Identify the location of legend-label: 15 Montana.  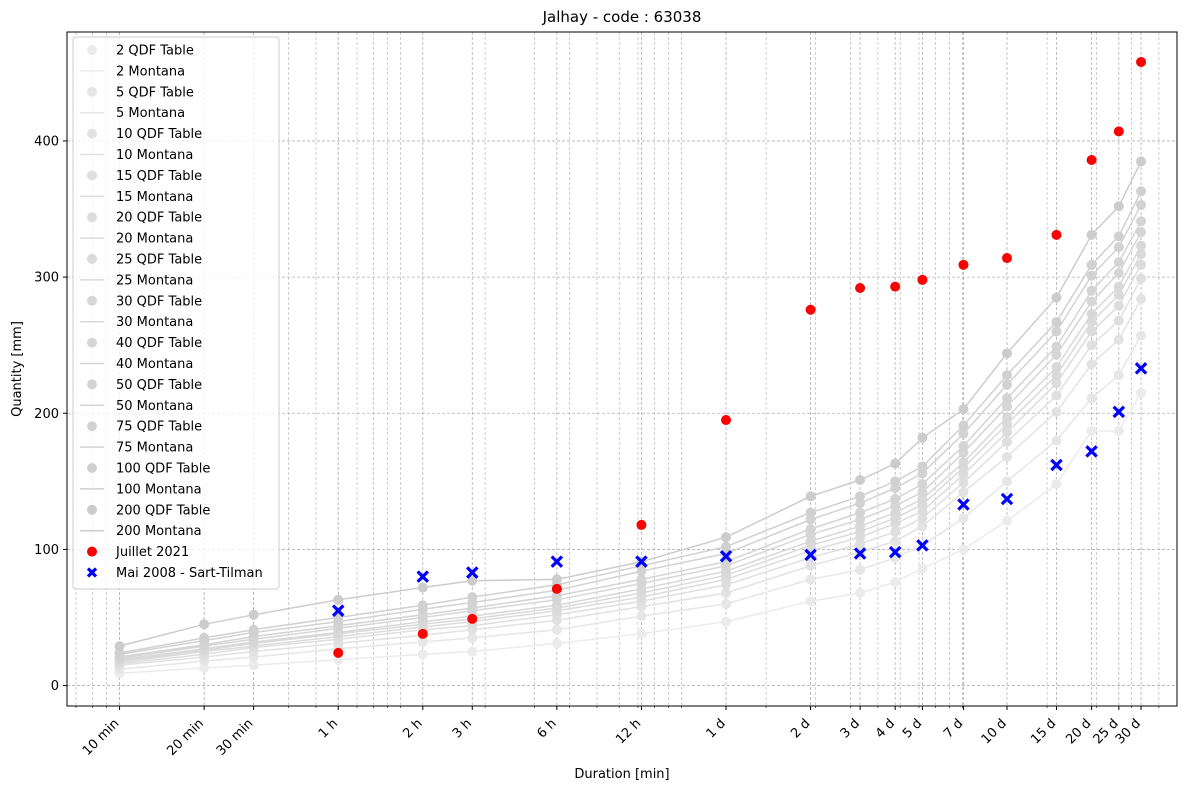
(154, 197).